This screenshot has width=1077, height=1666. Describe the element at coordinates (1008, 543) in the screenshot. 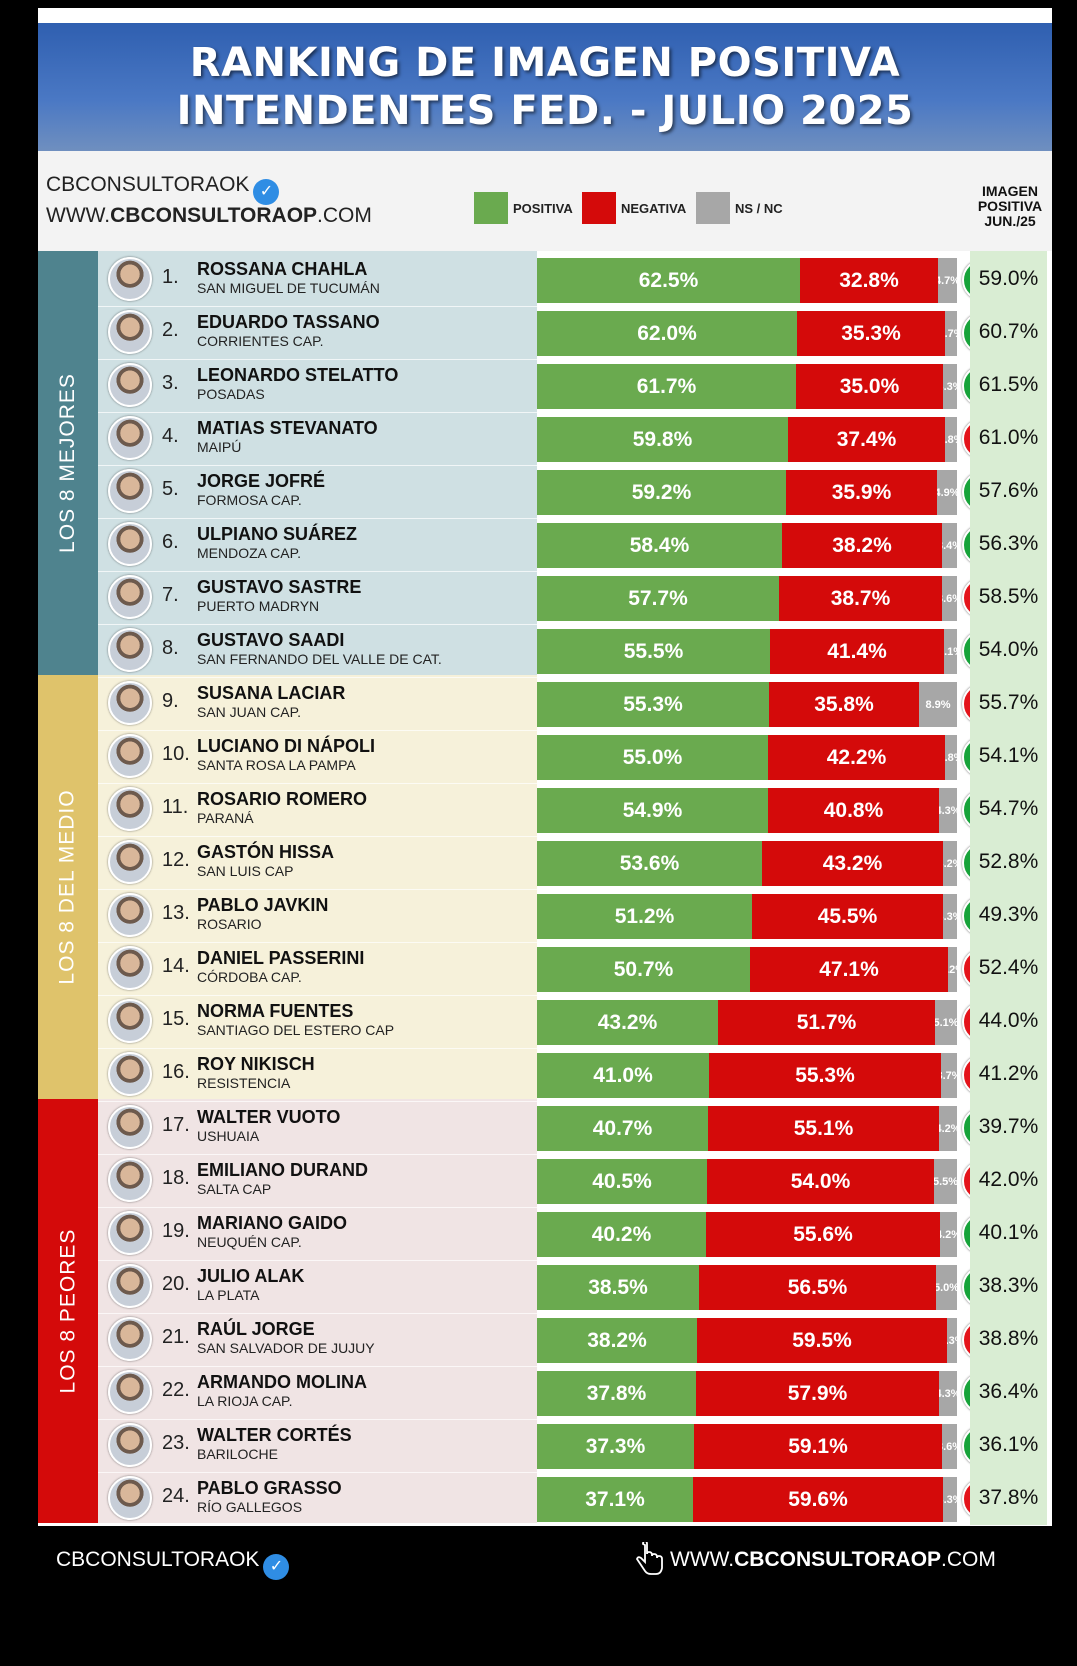

I see `previous-positive-value: 56.3%` at that location.